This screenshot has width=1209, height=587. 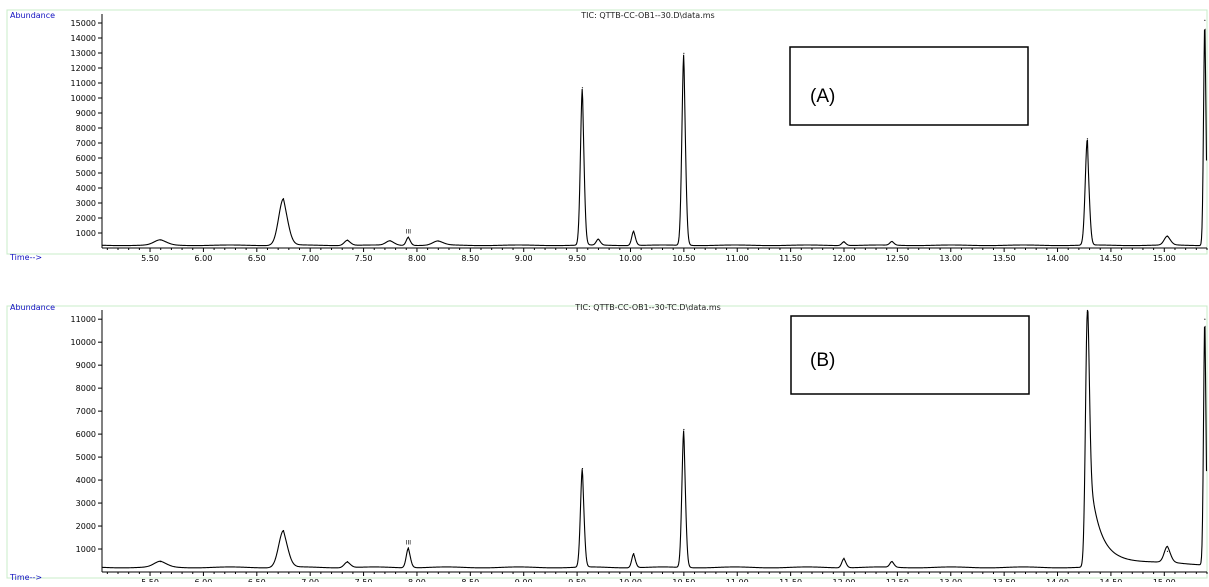 What do you see at coordinates (83, 53) in the screenshot?
I see `y-tick-label: 13000` at bounding box center [83, 53].